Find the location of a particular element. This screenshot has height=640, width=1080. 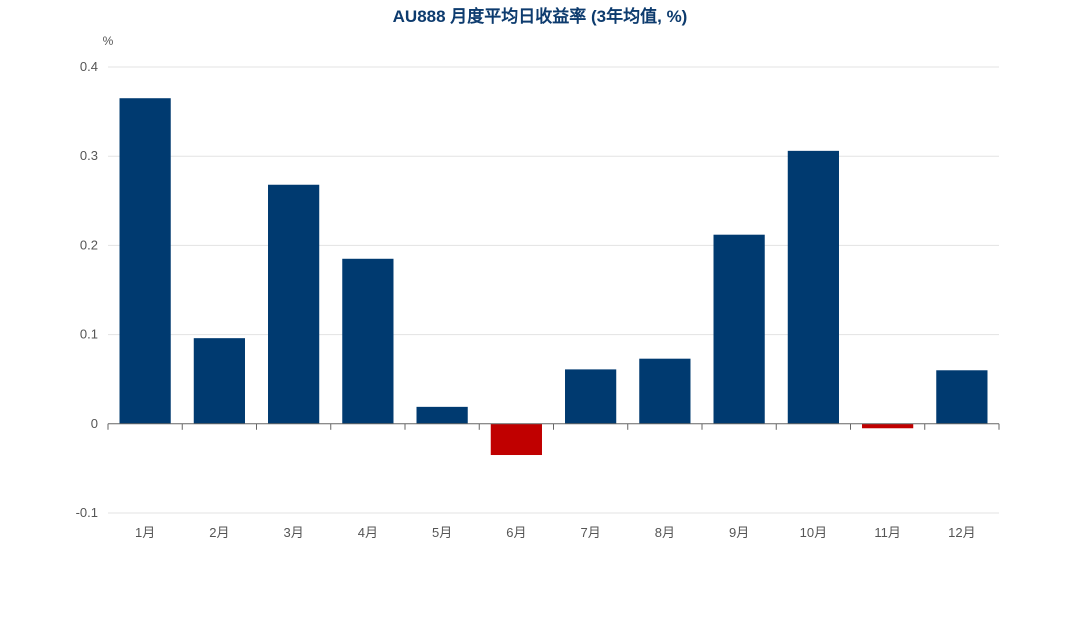

x-axis is located at coordinates (553, 426).